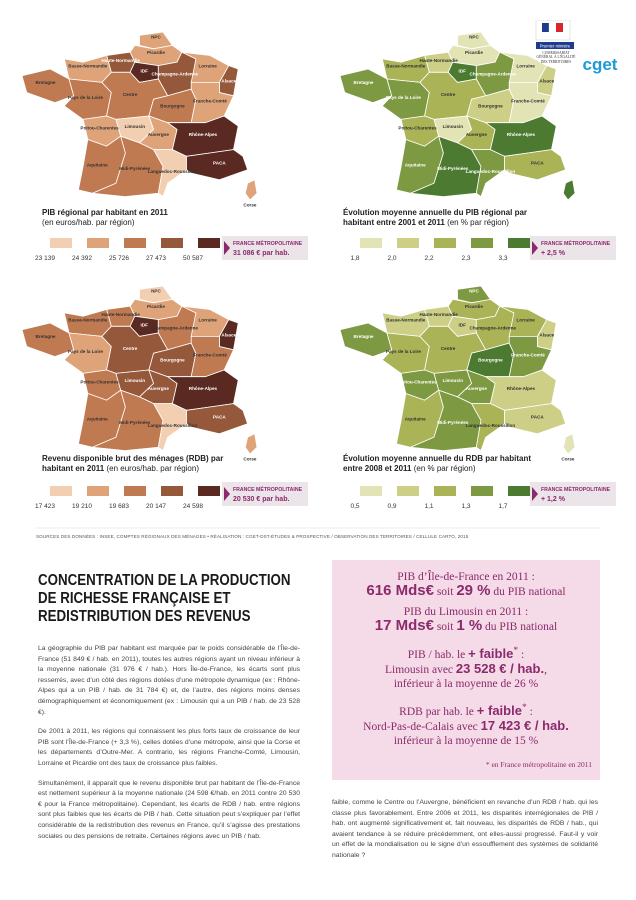 This screenshot has width=636, height=900. Describe the element at coordinates (524, 725) in the screenshot. I see `hl-figure: 17 423 € / hab.` at that location.